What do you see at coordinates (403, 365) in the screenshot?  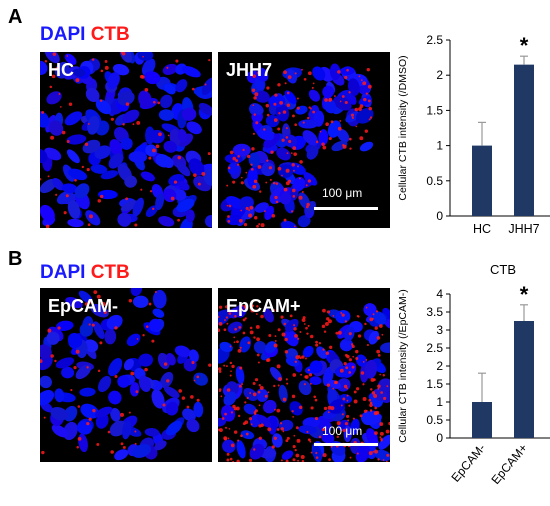 I see `y-axis-label: Cellular CTB intensity (/EpCAM-)` at bounding box center [403, 365].